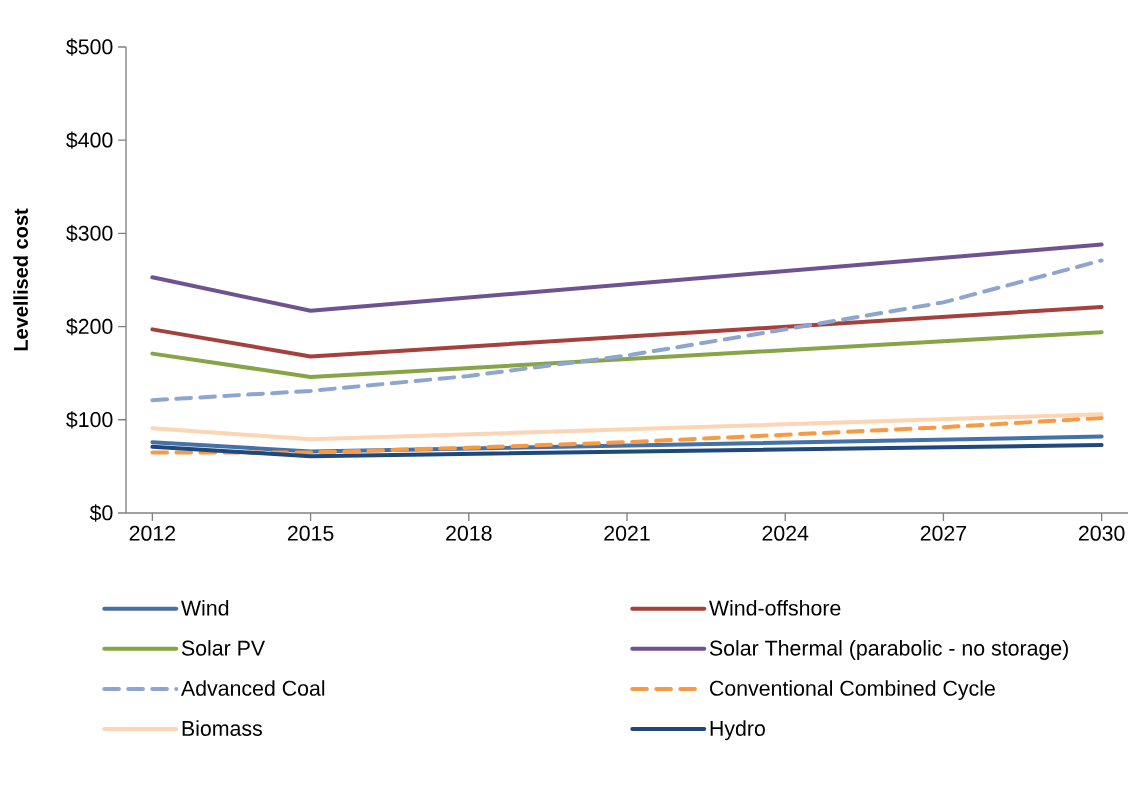 This screenshot has width=1146, height=785. I want to click on legend-label: Advanced Coal, so click(252, 688).